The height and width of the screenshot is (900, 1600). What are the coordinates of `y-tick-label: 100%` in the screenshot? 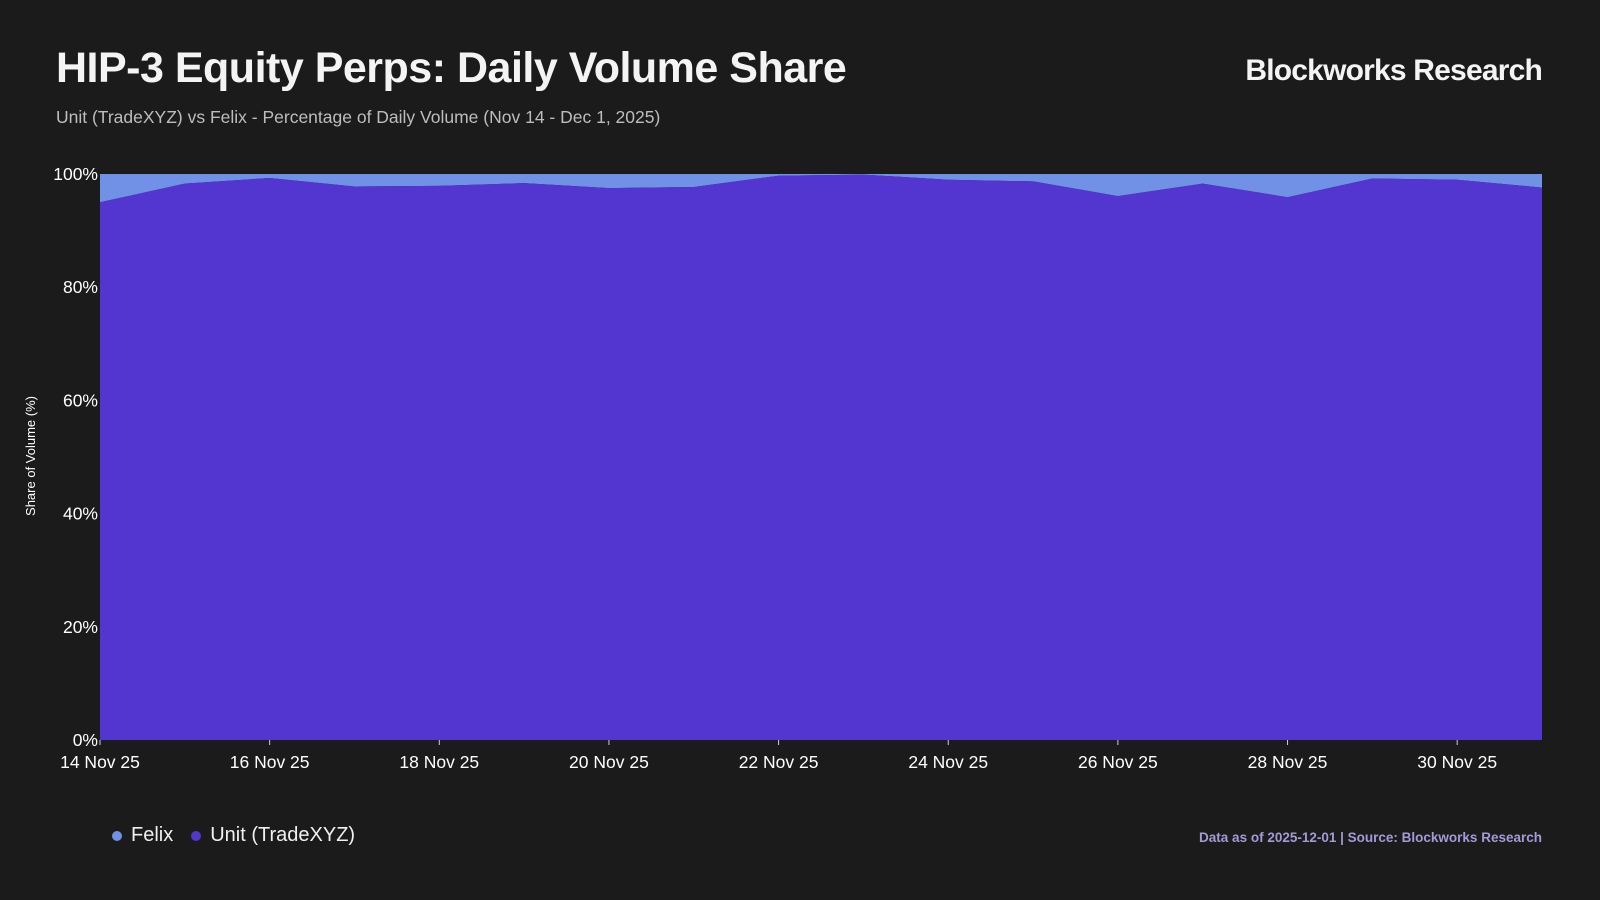 It's located at (75, 174).